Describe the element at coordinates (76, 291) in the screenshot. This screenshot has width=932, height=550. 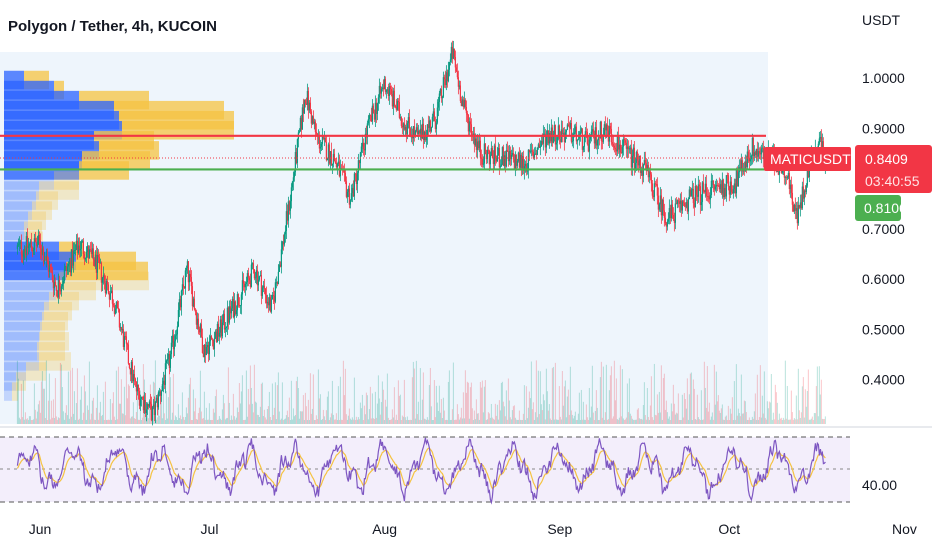
I see `volume-profile-down-bar` at that location.